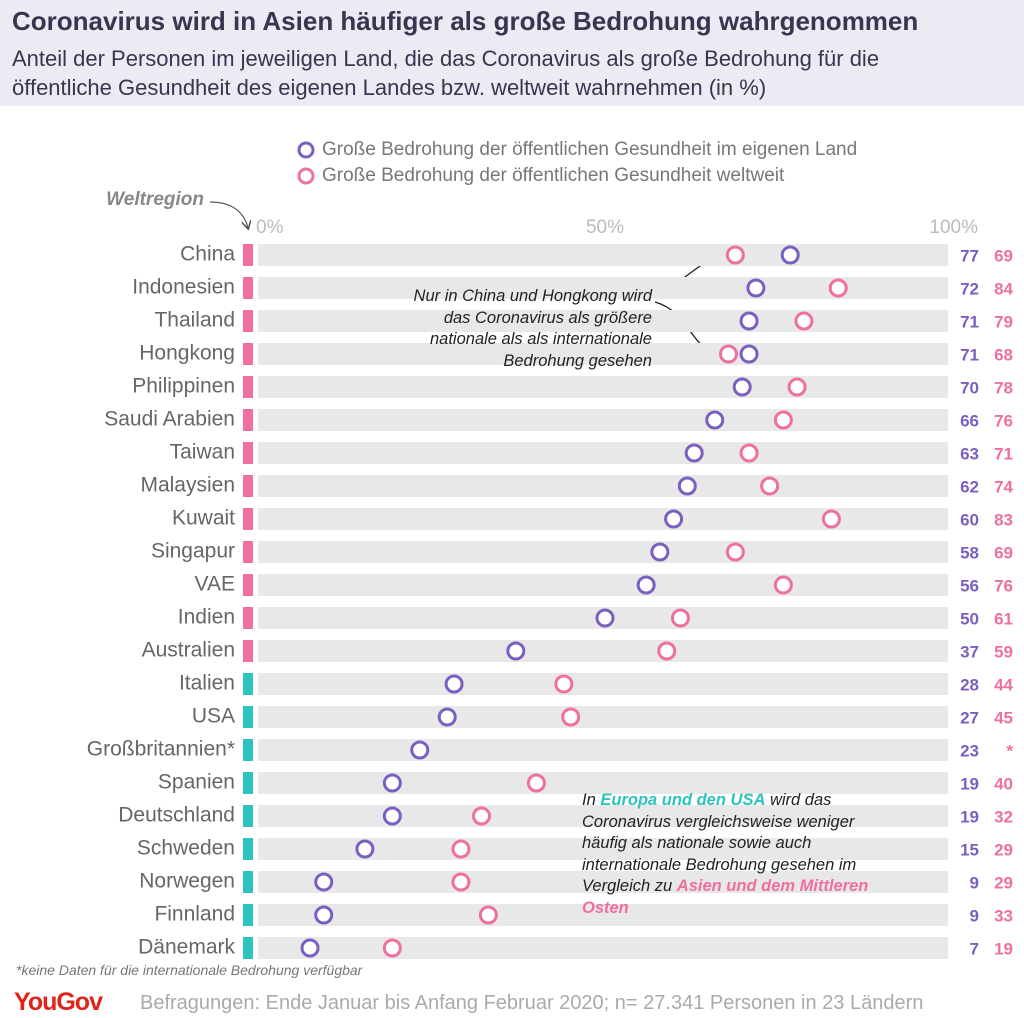 This screenshot has height=1018, width=1024. Describe the element at coordinates (1003, 717) in the screenshot. I see `value-label: 45` at that location.